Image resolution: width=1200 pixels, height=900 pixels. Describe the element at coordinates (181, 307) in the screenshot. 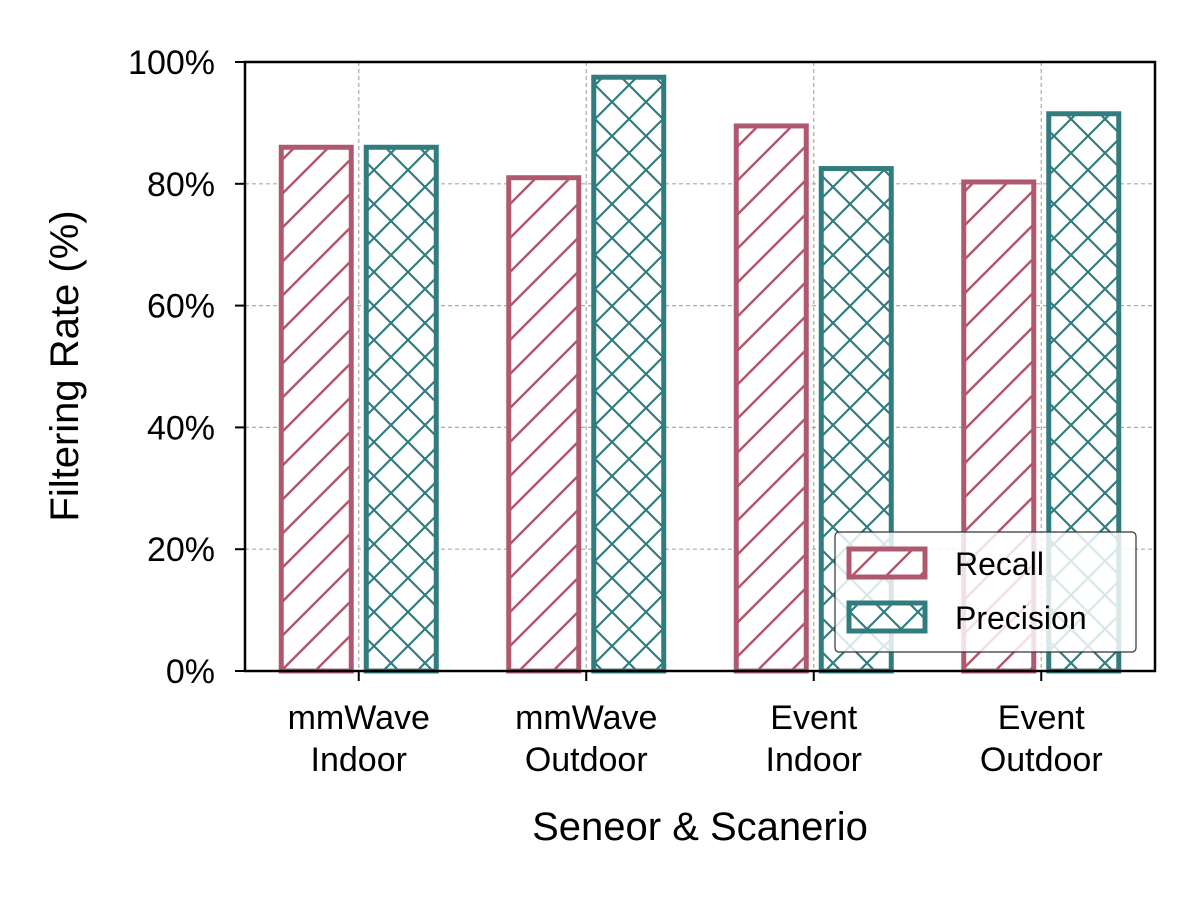

I see `y-tick-label: 60%` at that location.